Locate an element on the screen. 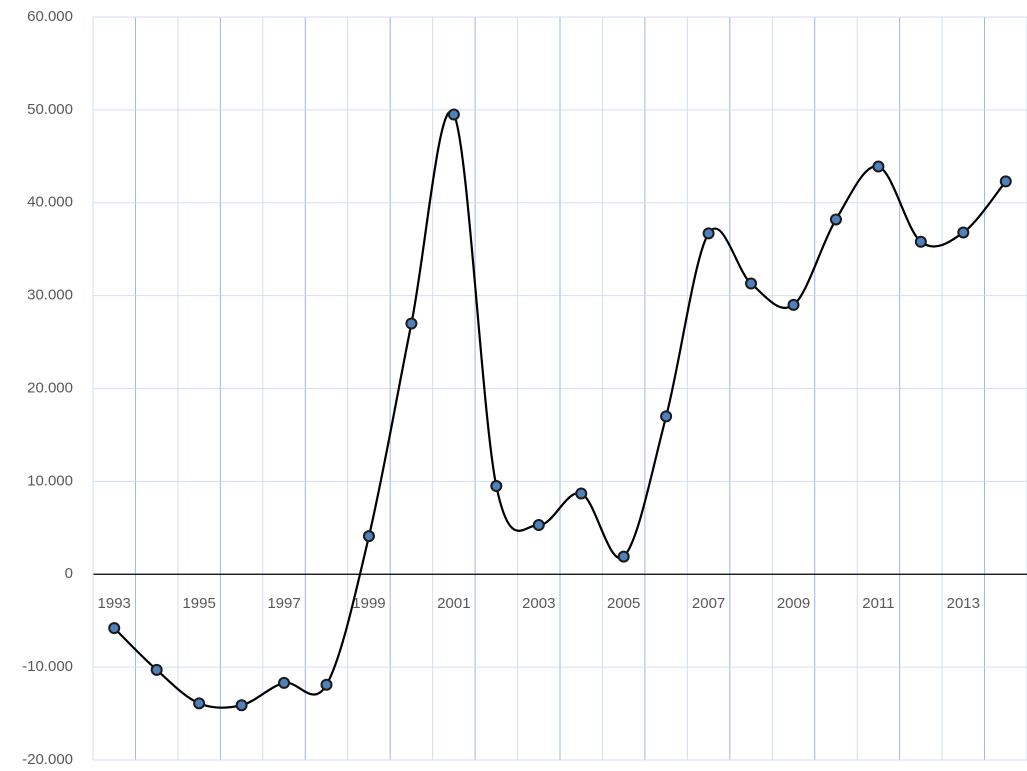  y-tick-label: 50.000 is located at coordinates (50, 109).